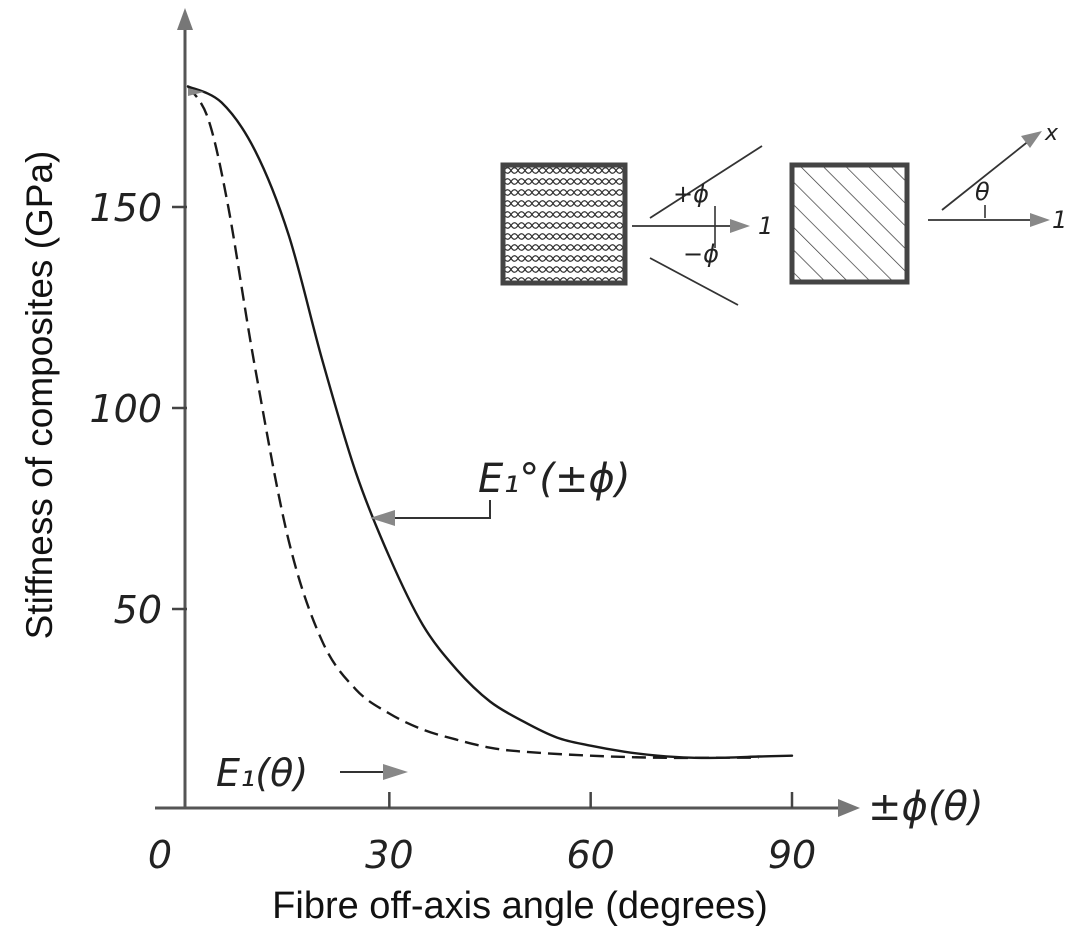 This screenshot has height=941, width=1069. What do you see at coordinates (694, 281) in the screenshot?
I see `minus-phi-line` at bounding box center [694, 281].